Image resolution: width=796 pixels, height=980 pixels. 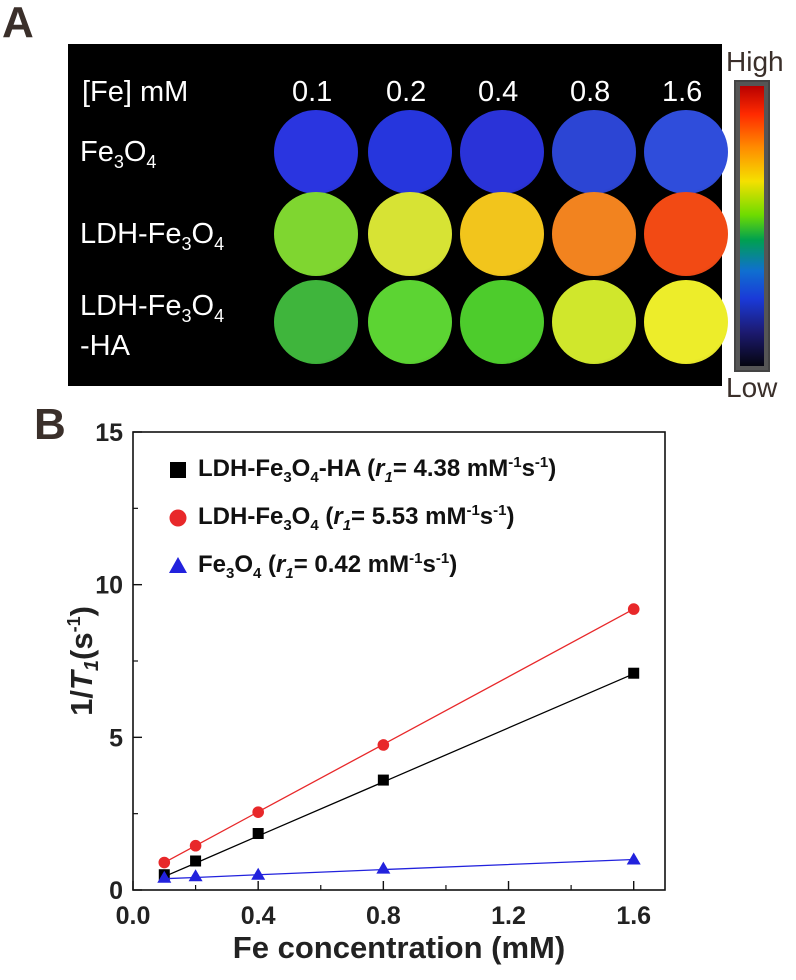 I want to click on x-tick-label: 0.4, so click(x=258, y=916).